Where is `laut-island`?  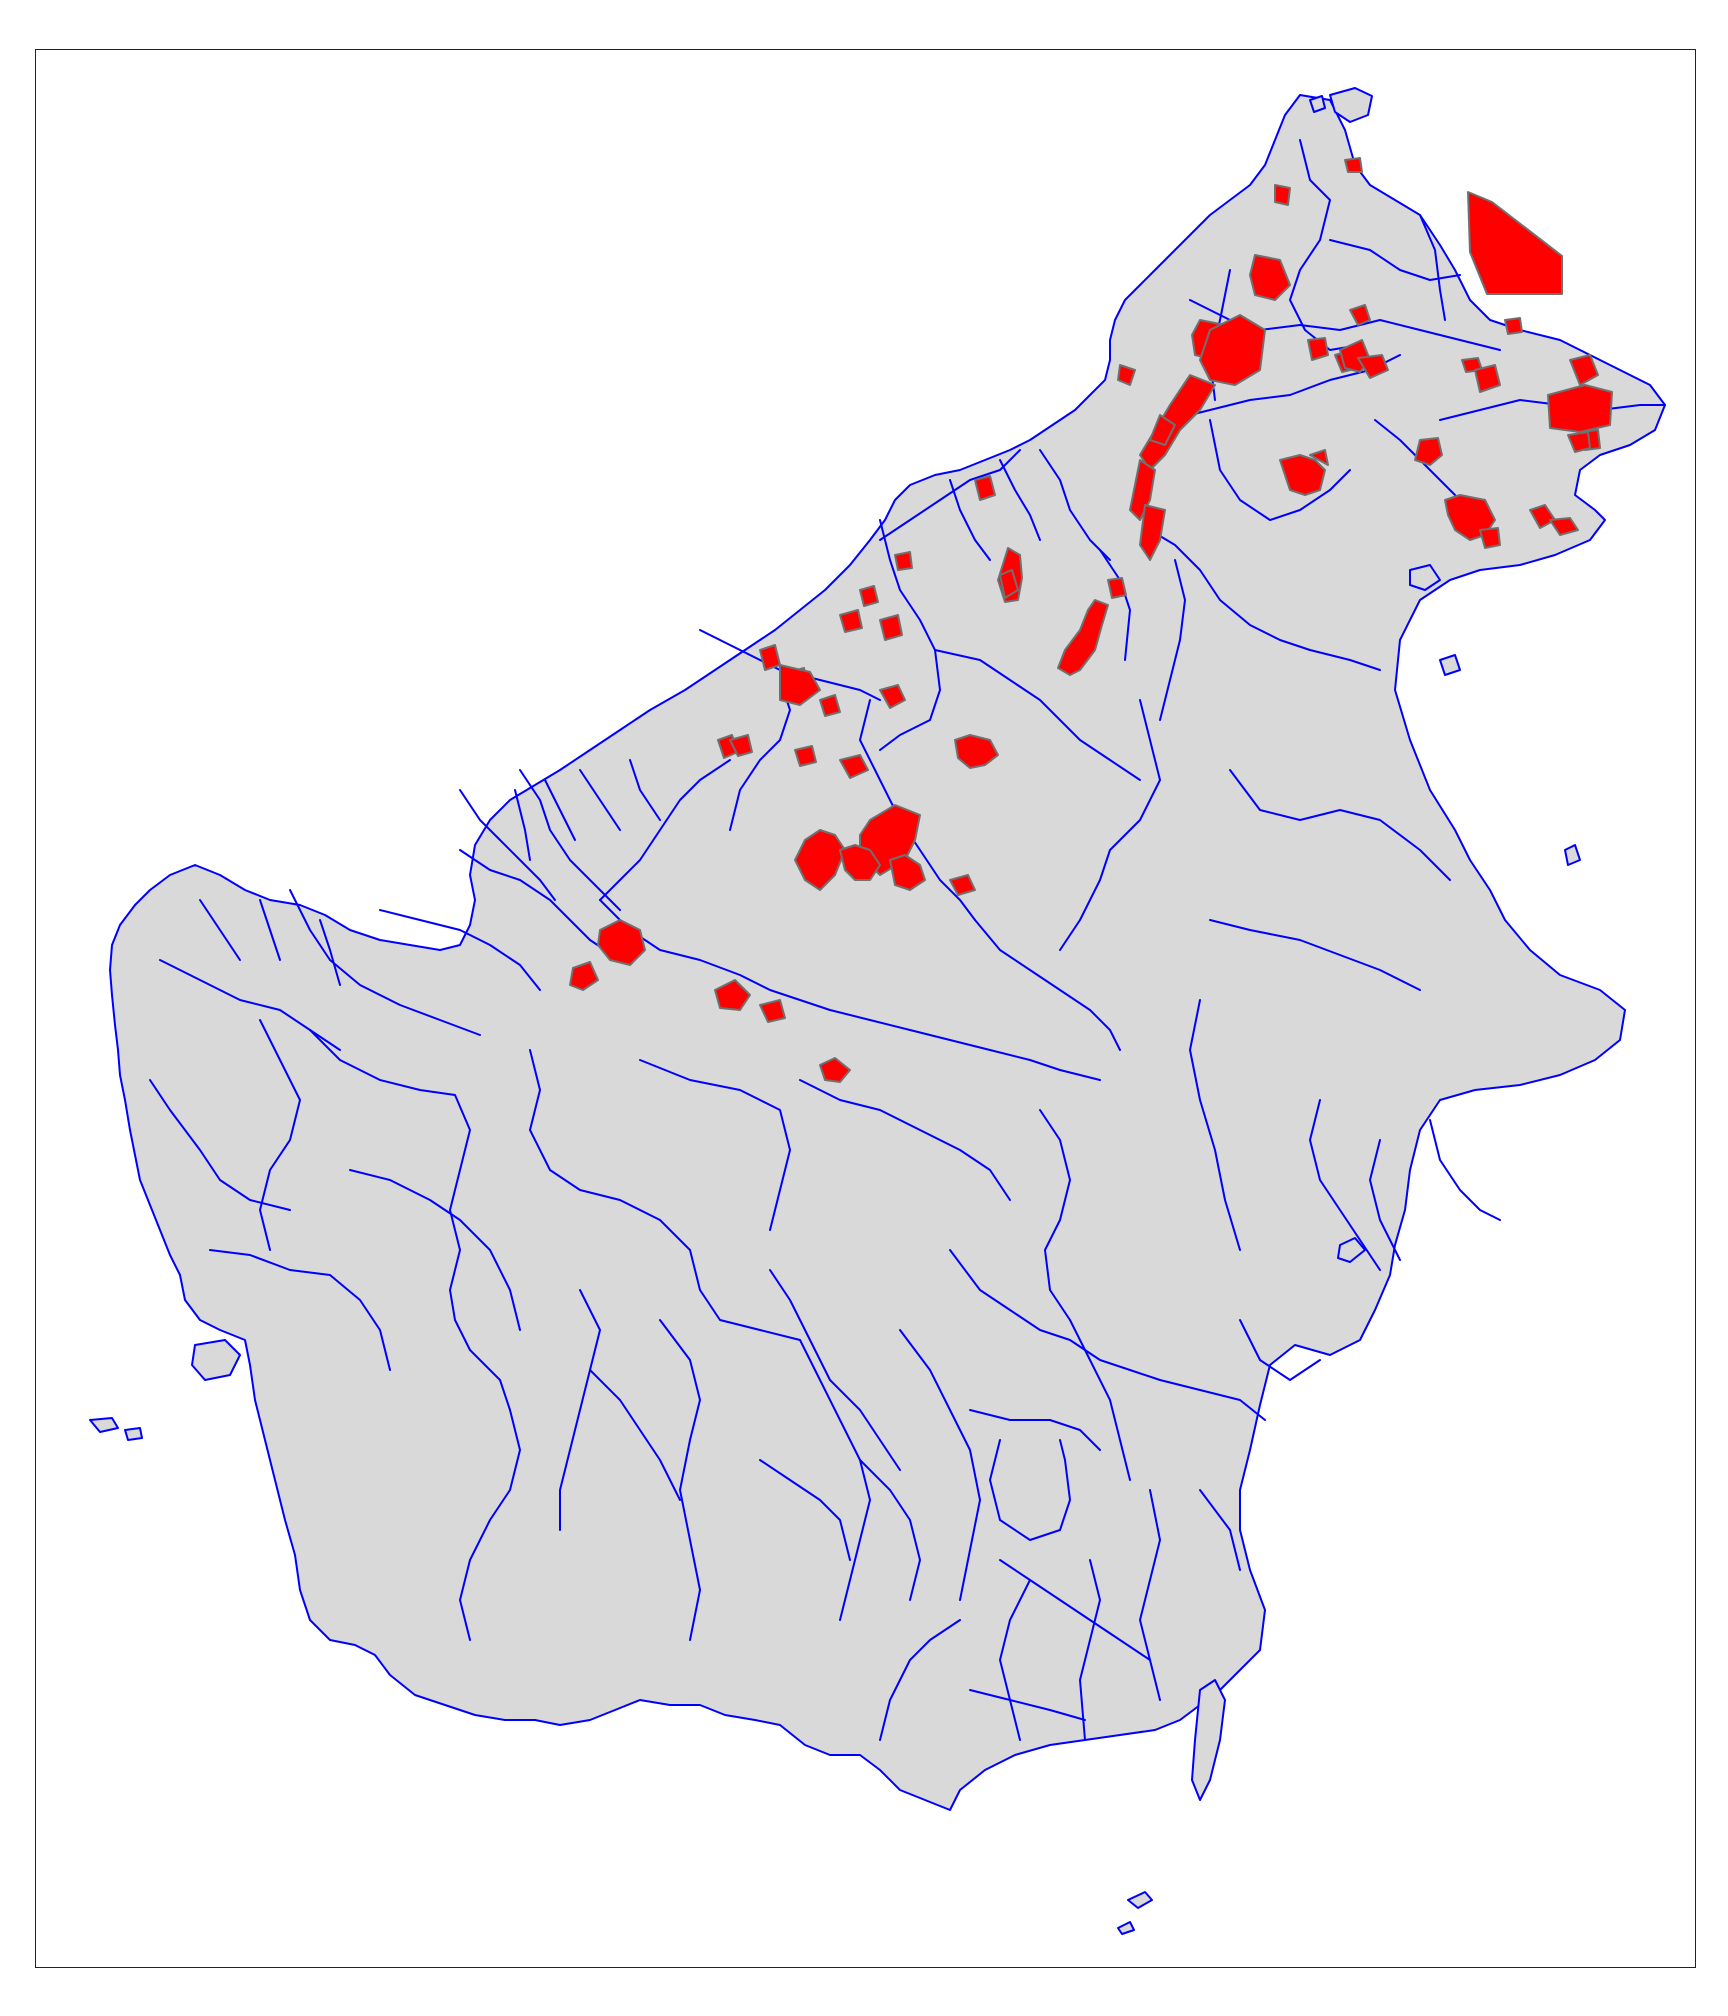
laut-island is located at coordinates (1208, 1740).